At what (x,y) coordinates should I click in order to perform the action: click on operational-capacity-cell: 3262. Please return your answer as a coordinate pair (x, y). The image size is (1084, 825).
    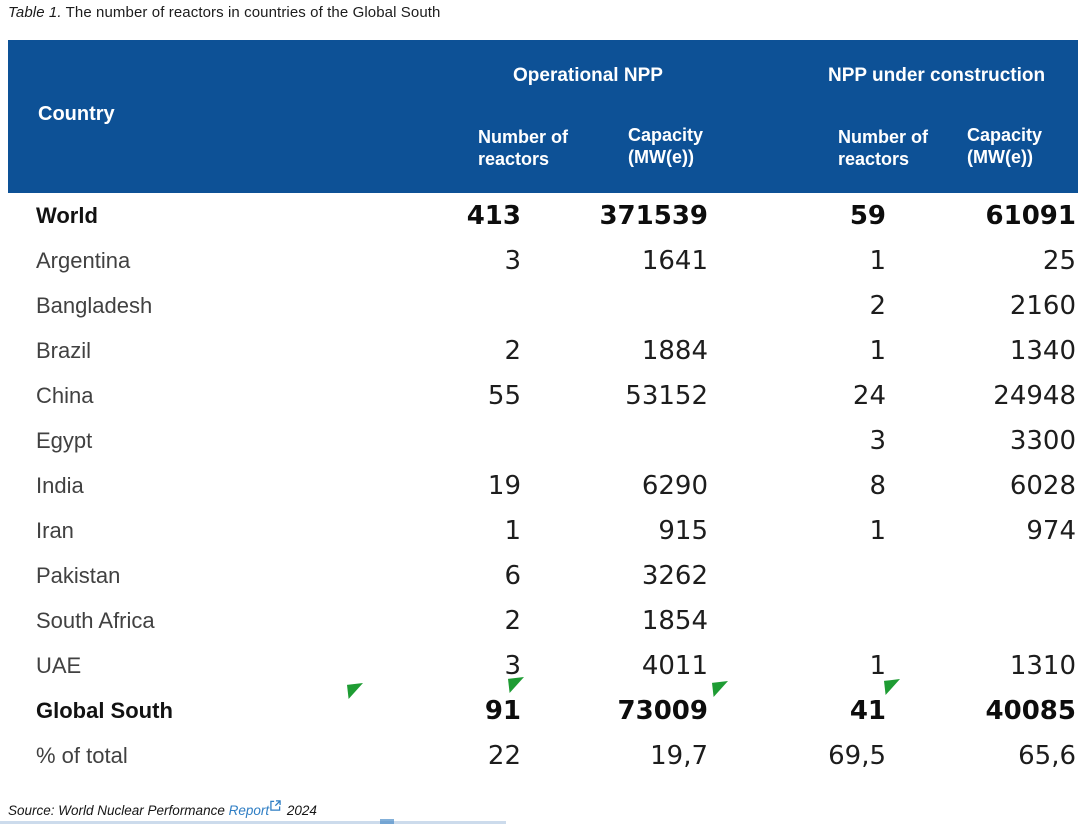
    Looking at the image, I should click on (674, 575).